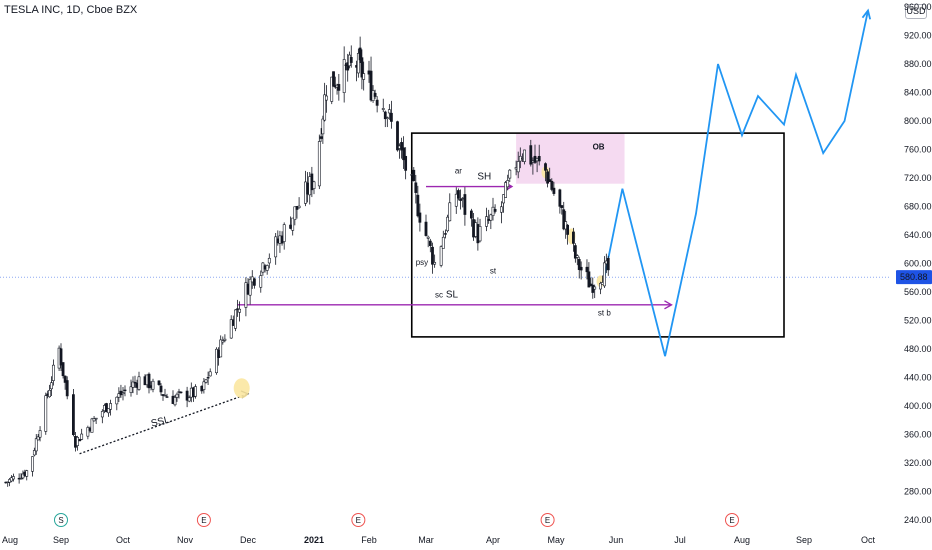 Image resolution: width=932 pixels, height=550 pixels. Describe the element at coordinates (918, 7) in the screenshot. I see `price-axis-label: 960.00` at that location.